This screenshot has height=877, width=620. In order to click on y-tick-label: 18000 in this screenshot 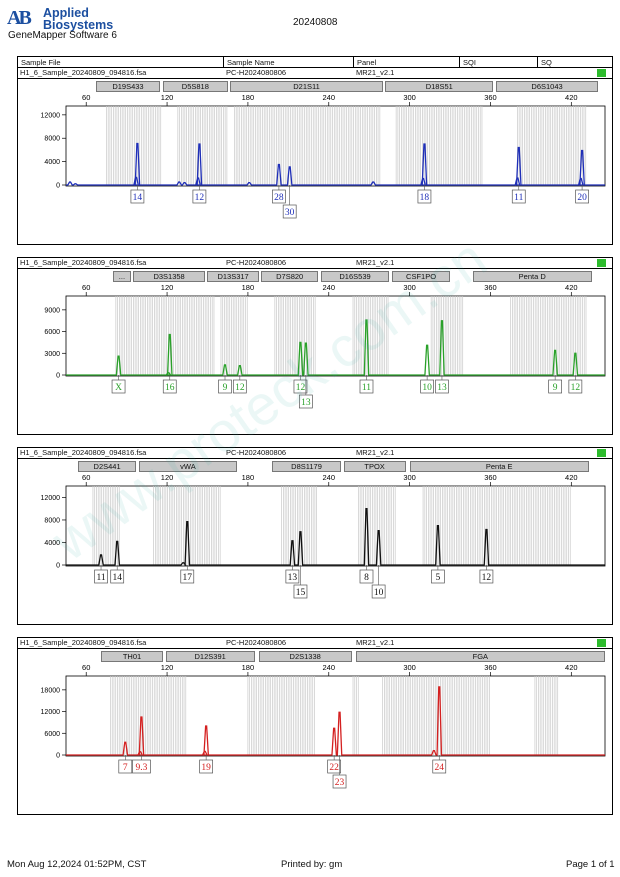, I will do `click(51, 690)`.